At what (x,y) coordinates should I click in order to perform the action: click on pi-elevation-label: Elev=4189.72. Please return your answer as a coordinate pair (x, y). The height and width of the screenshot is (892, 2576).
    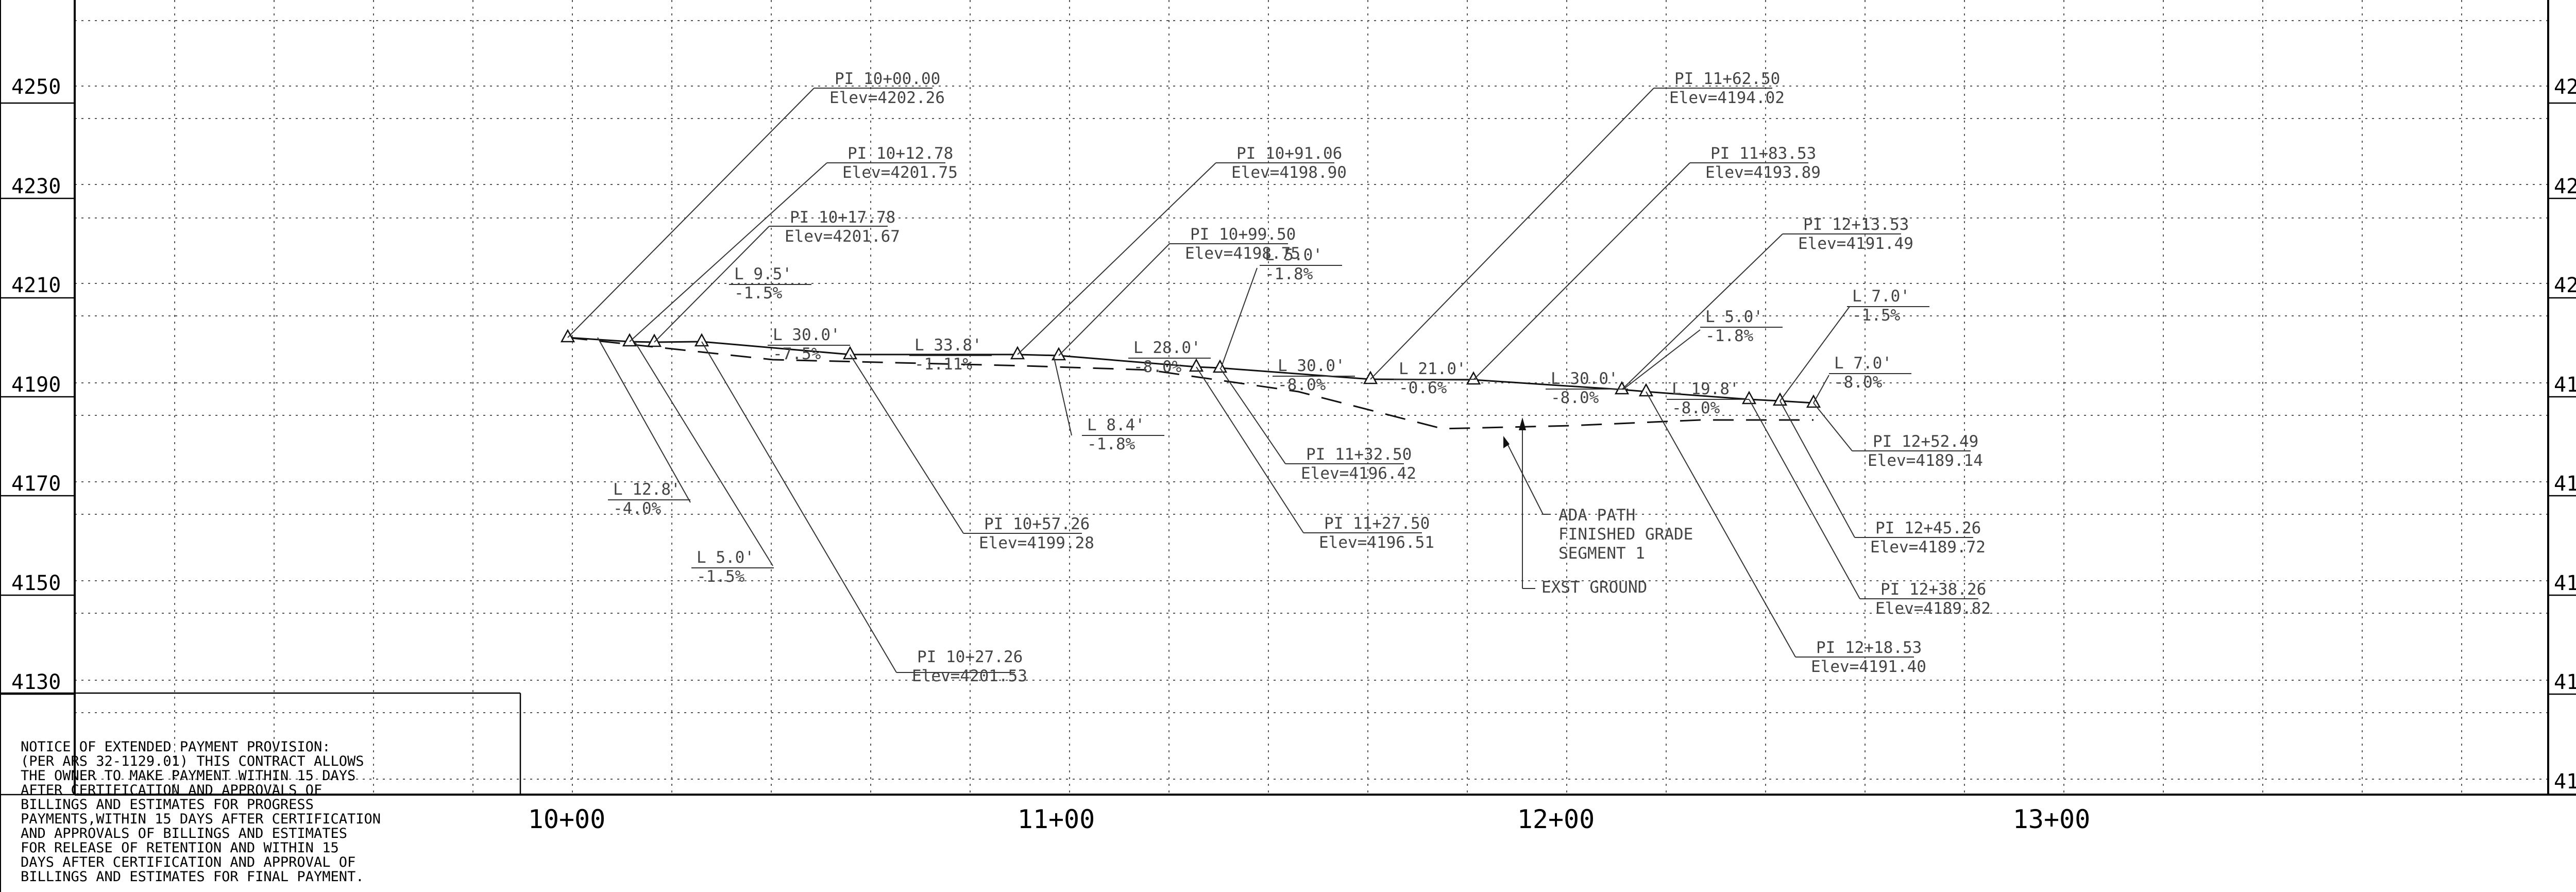
    Looking at the image, I should click on (1928, 547).